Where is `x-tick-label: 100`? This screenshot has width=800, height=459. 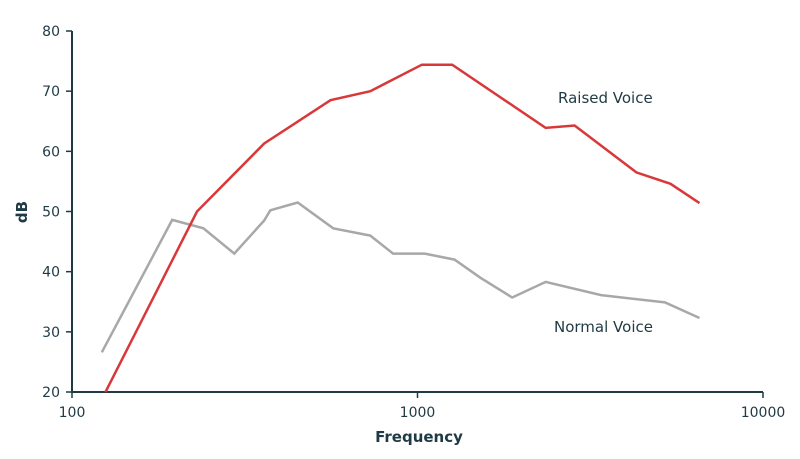
x-tick-label: 100 is located at coordinates (72, 413).